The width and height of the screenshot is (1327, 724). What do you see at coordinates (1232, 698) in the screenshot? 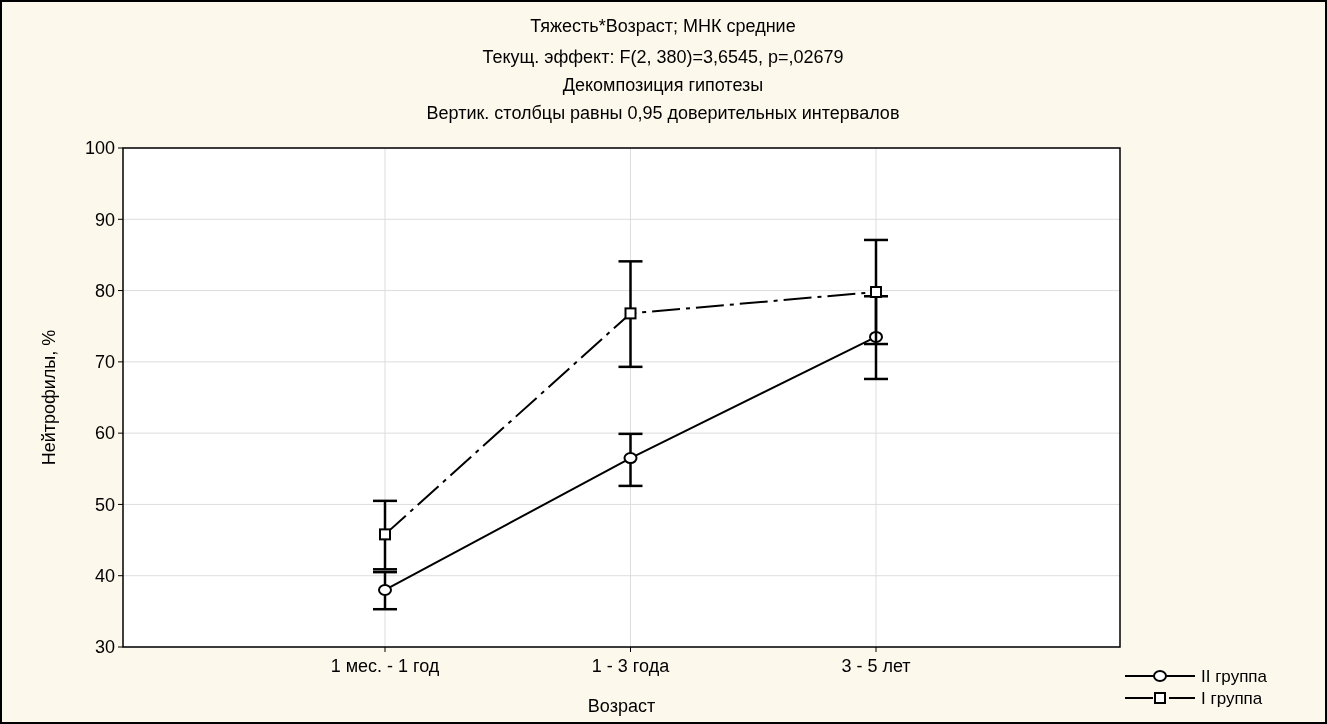
I see `legend-label: I группа` at bounding box center [1232, 698].